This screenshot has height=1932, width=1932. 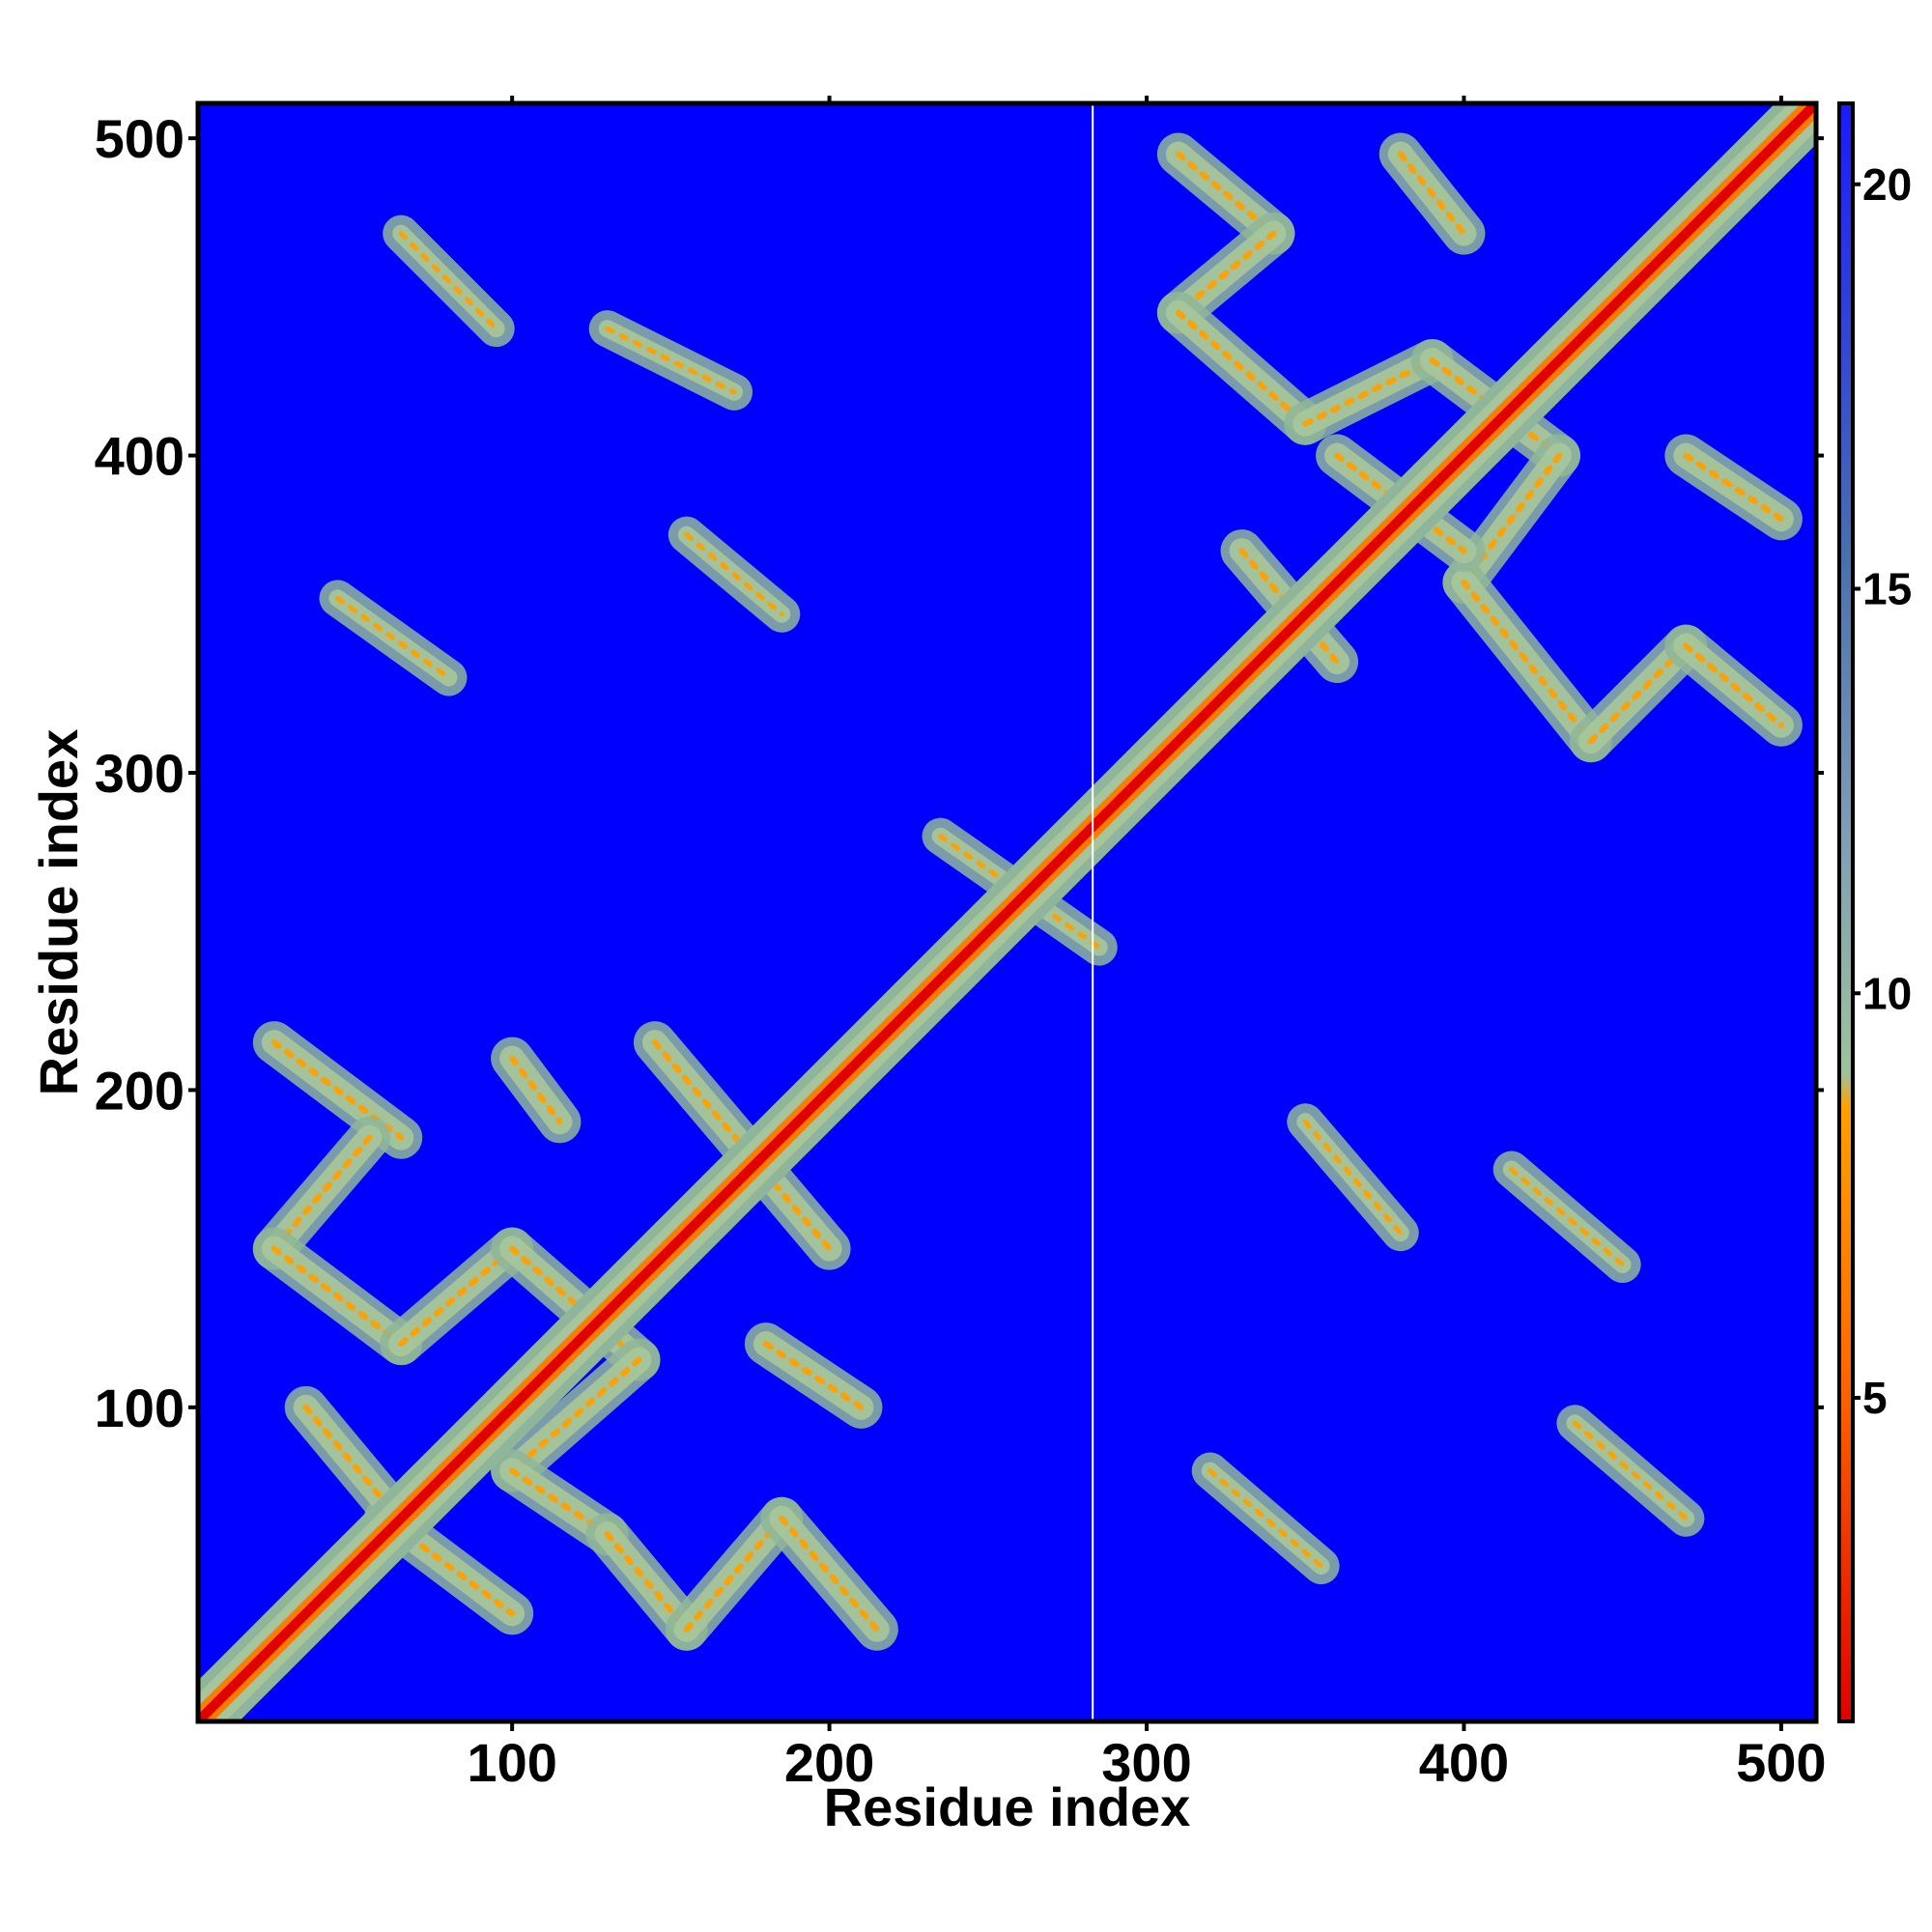 What do you see at coordinates (511, 1762) in the screenshot?
I see `x-tick-label: 100` at bounding box center [511, 1762].